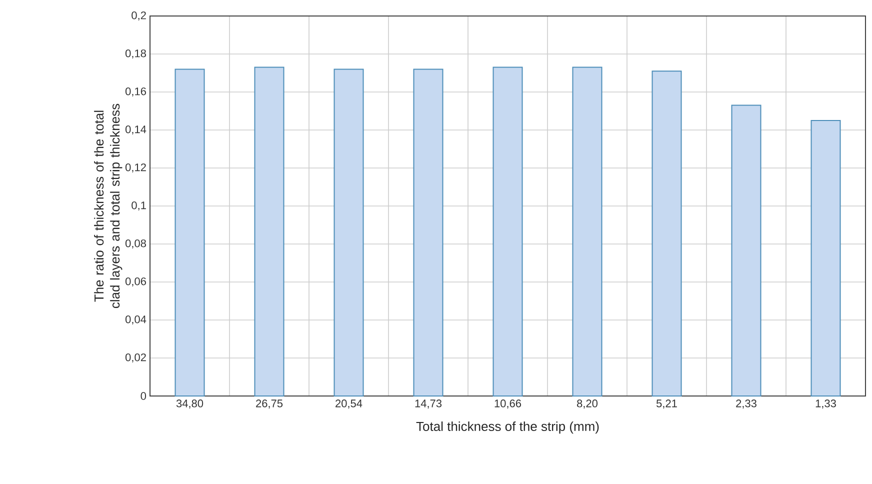  What do you see at coordinates (587, 404) in the screenshot?
I see `x-tick-label: 8,20` at bounding box center [587, 404].